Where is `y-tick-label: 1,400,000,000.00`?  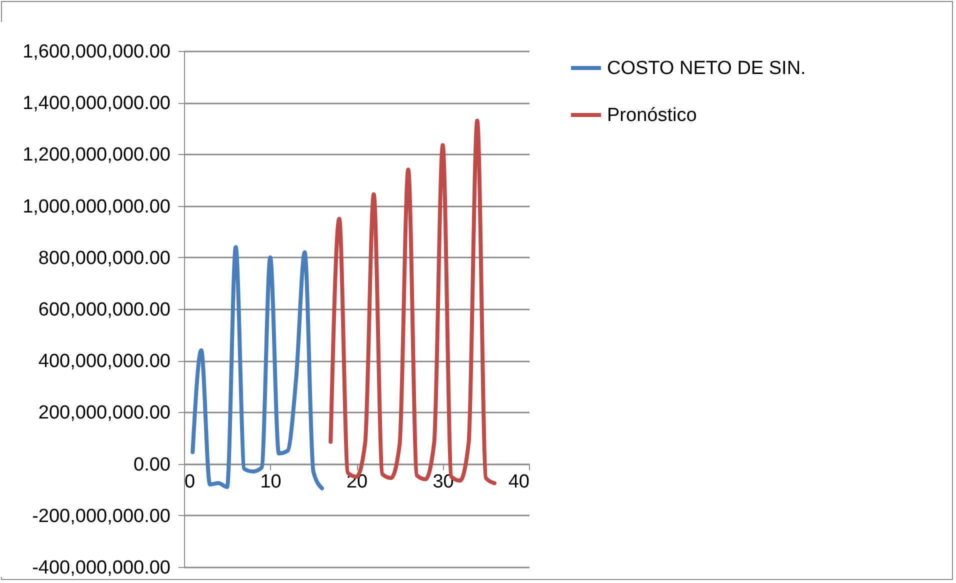
y-tick-label: 1,400,000,000.00 is located at coordinates (96, 103).